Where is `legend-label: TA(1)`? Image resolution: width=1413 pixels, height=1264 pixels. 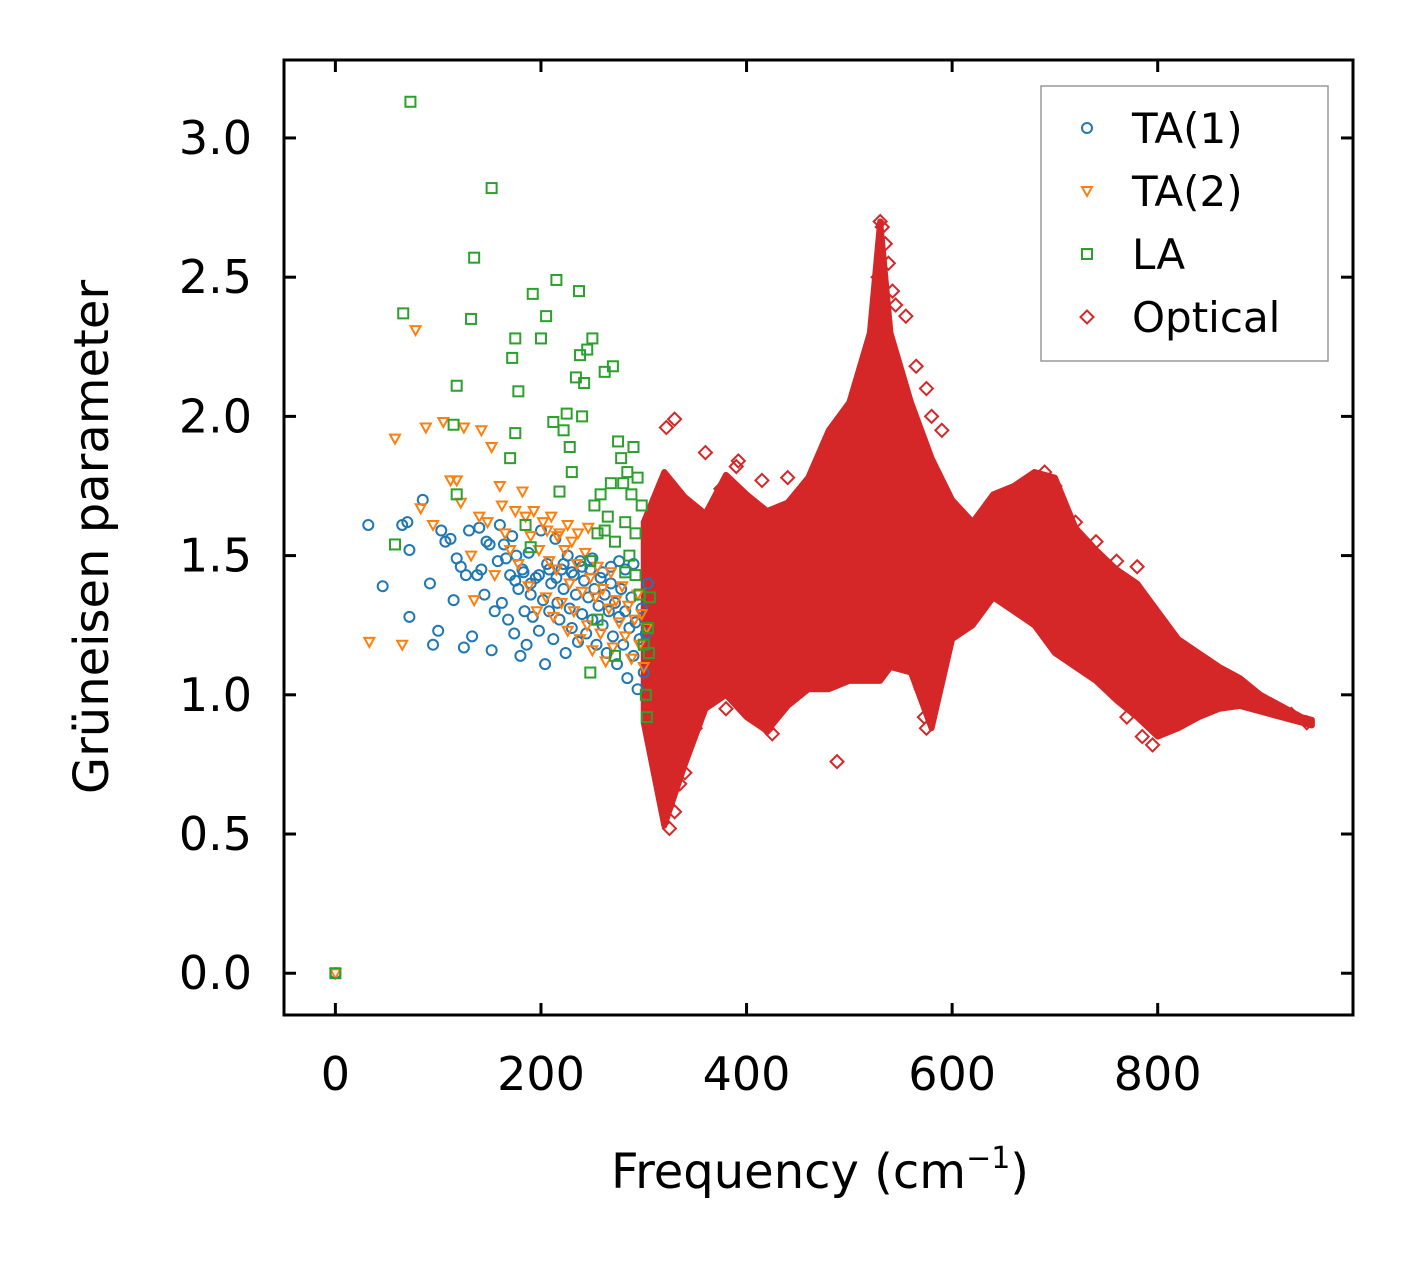
legend-label: TA(1) is located at coordinates (1187, 128).